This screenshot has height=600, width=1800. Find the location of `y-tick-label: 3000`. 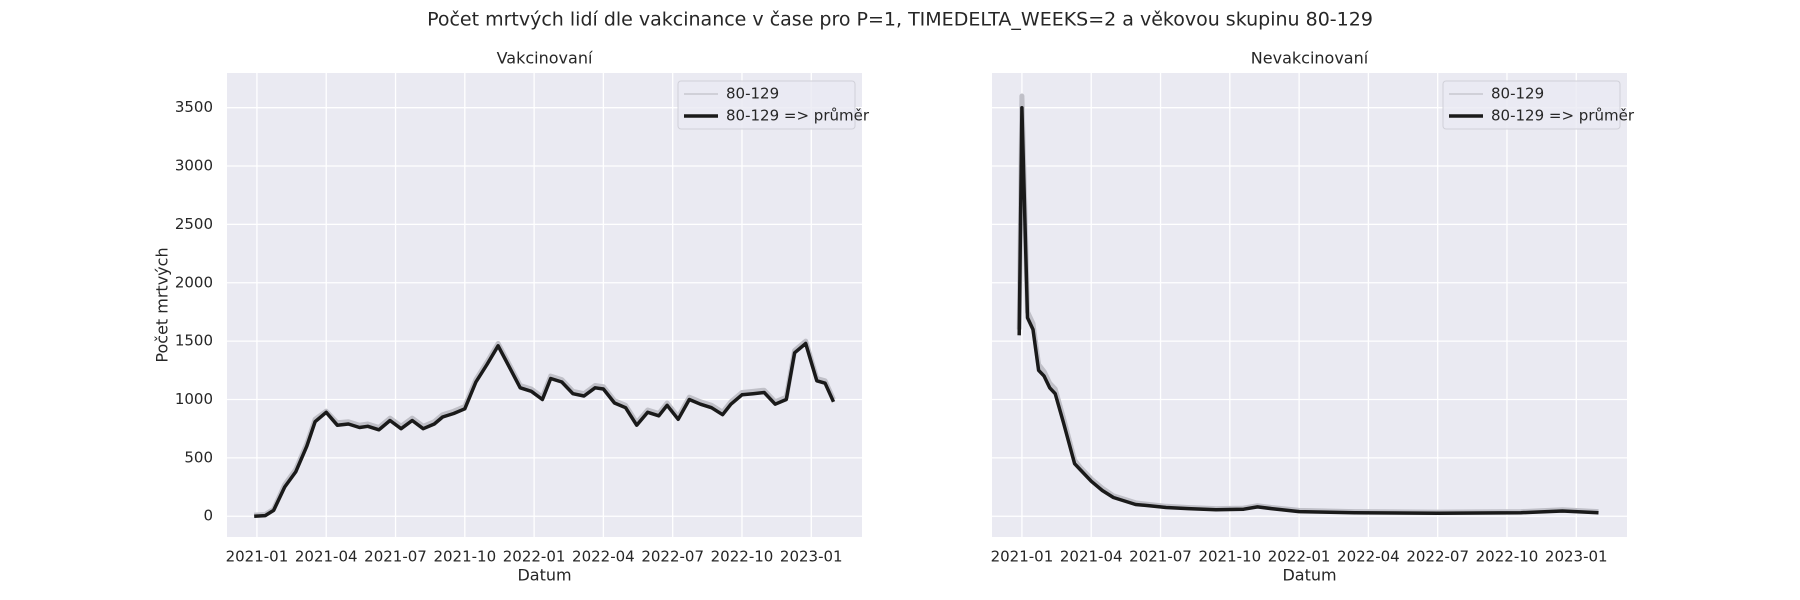

y-tick-label: 3000 is located at coordinates (194, 166).